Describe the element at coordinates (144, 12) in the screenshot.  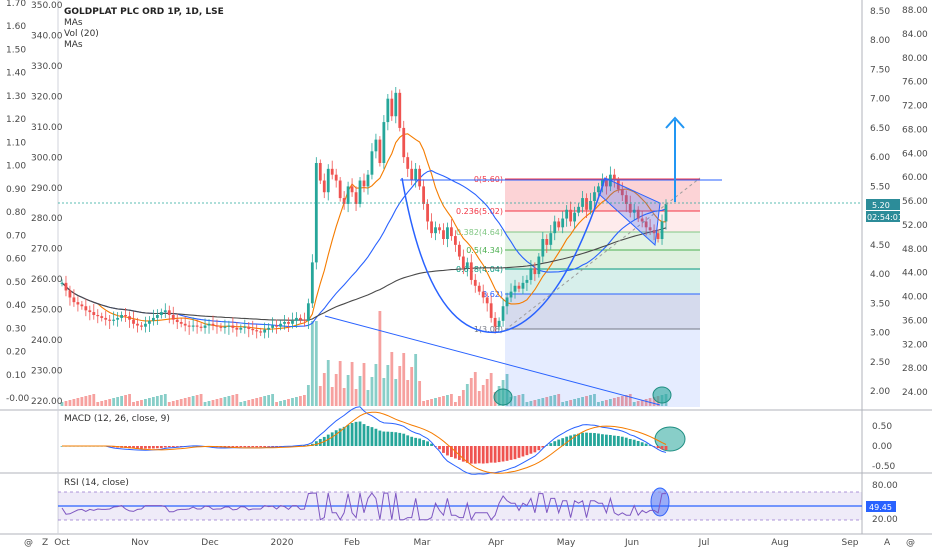
I see `instrument-title: GOLDPLAT PLC ORD 1P, 1D, LSE` at that location.